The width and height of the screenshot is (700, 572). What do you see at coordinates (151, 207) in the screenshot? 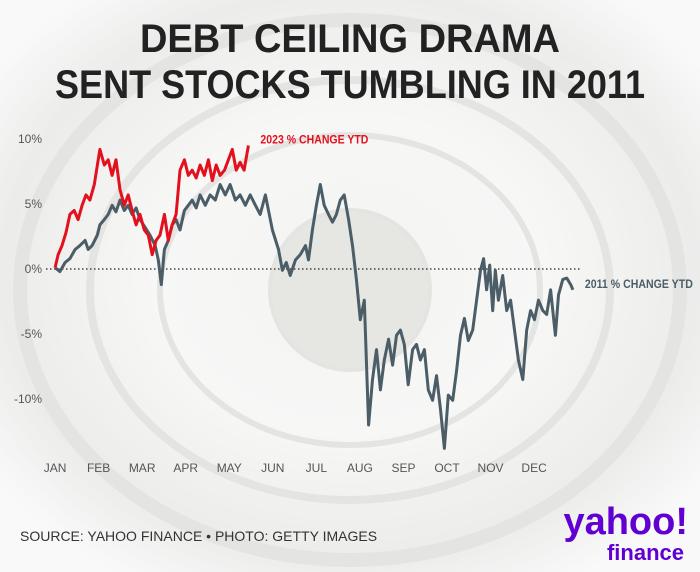
I see `series-line` at bounding box center [151, 207].